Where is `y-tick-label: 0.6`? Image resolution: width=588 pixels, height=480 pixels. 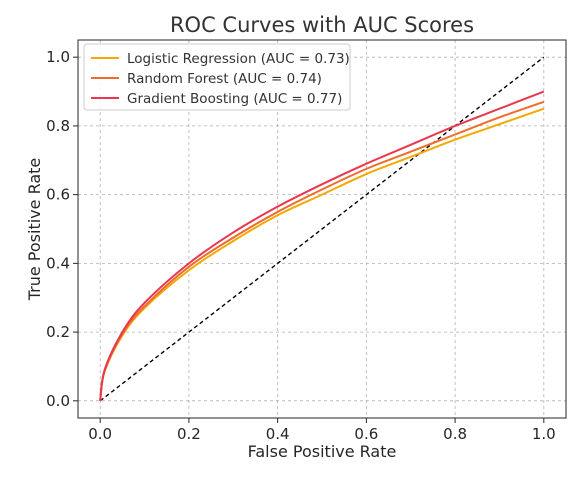 y-tick-label: 0.6 is located at coordinates (58, 195).